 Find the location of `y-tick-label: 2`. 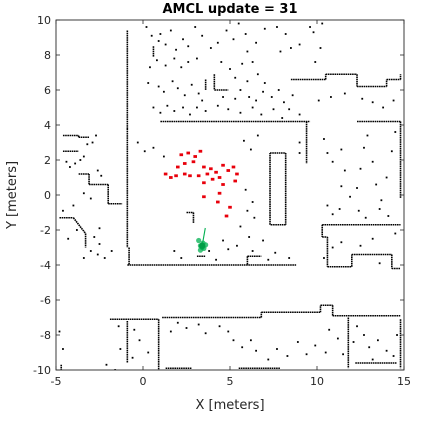

y-tick-label: 2 is located at coordinates (47, 160).